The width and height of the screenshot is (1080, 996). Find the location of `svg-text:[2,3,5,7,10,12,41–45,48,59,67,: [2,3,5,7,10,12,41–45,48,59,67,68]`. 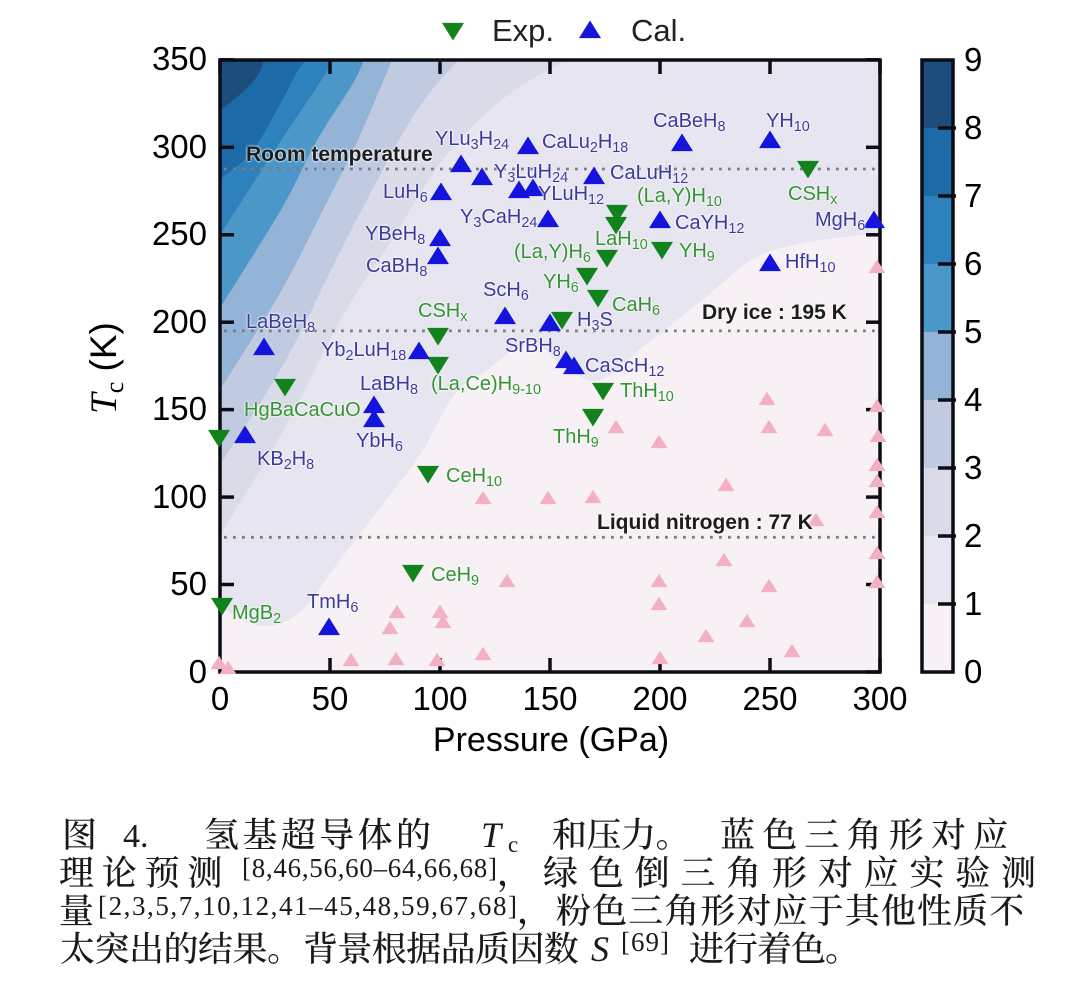

svg-text:[2,3,5,7,10,12,41–45,48,59,67,: [2,3,5,7,10,12,41–45,48,59,67,68] is located at coordinates (307, 906).